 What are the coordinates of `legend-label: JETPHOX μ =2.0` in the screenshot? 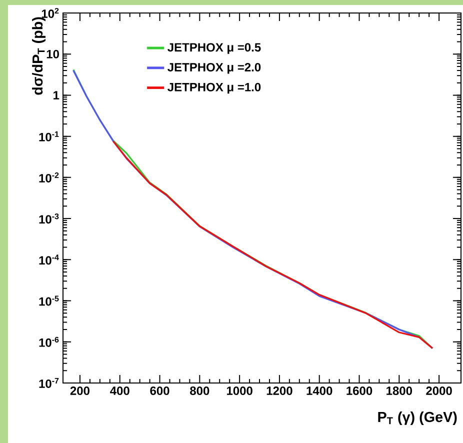 It's located at (214, 68).